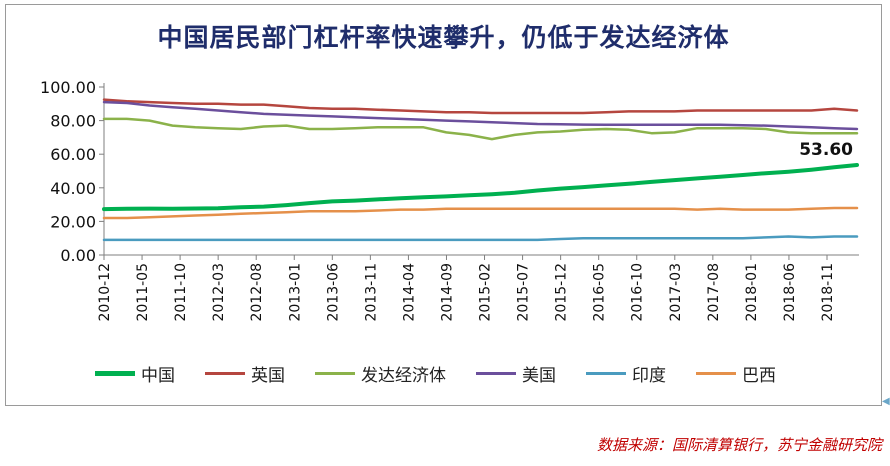 This screenshot has height=466, width=890. I want to click on legend-item: 巴西, so click(736, 373).